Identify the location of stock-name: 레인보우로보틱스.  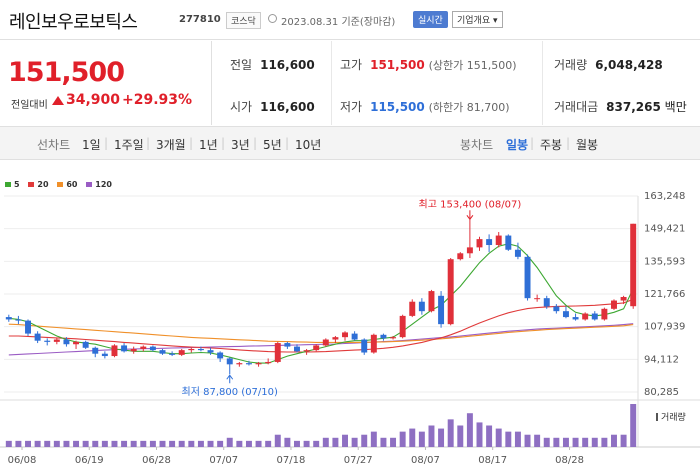
(73, 22).